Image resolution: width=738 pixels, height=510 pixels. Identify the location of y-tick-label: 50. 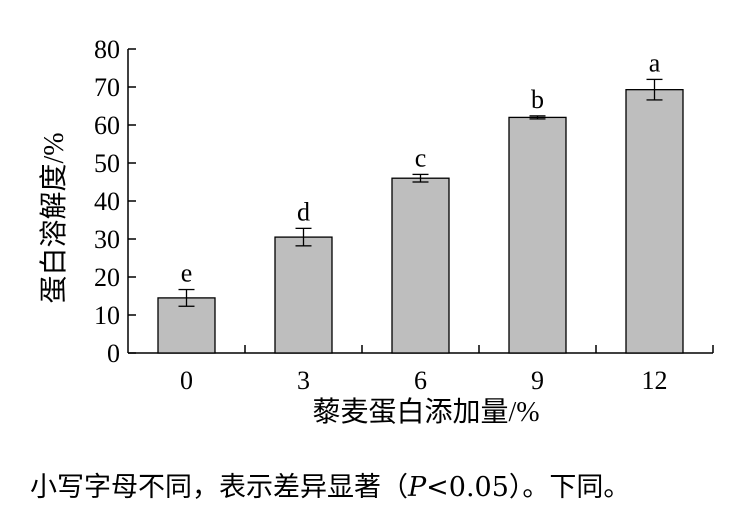
(107, 163).